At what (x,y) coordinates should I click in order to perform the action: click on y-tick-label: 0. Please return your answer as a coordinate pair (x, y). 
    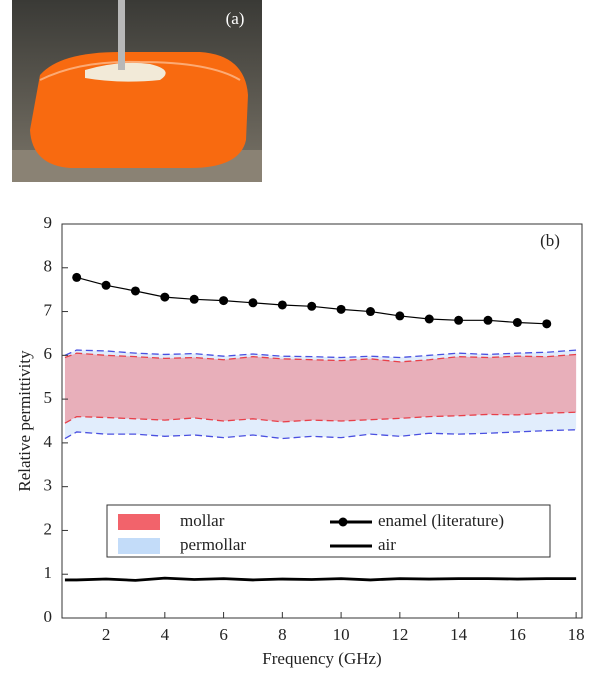
    Looking at the image, I should click on (48, 616).